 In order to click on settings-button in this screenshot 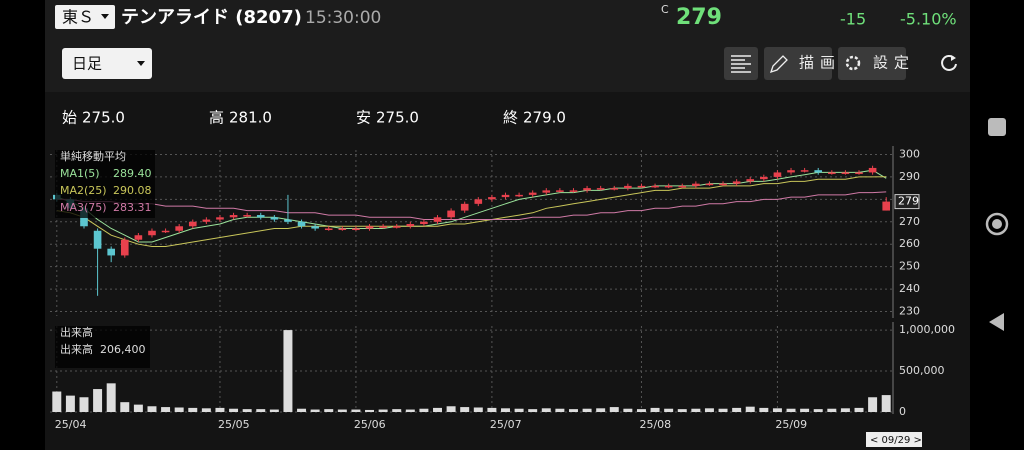, I will do `click(872, 63)`.